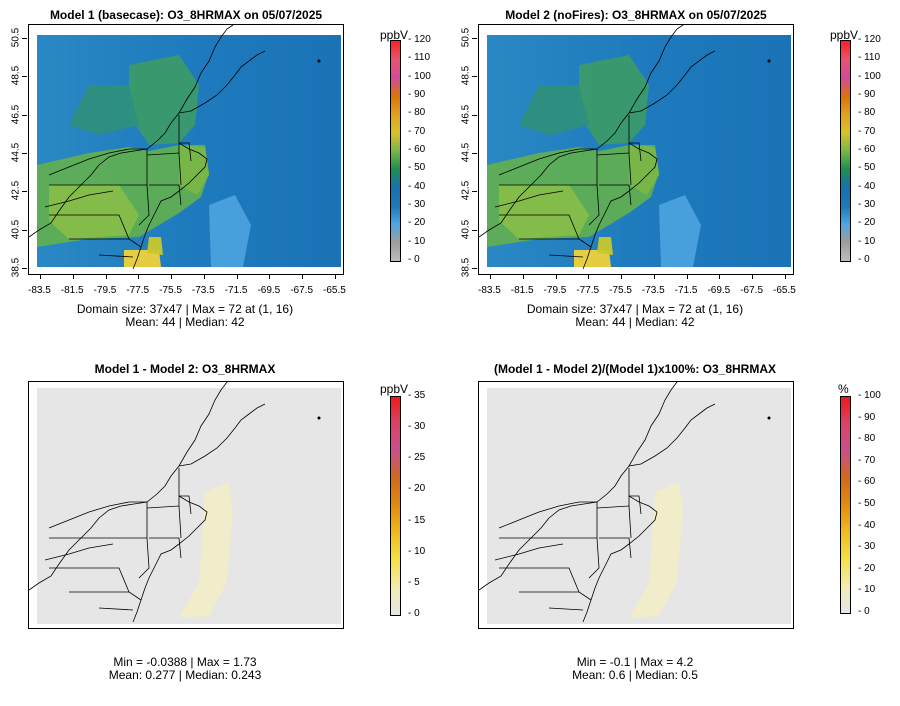 The height and width of the screenshot is (706, 900). I want to click on colorbar-tick: - 100, so click(419, 76).